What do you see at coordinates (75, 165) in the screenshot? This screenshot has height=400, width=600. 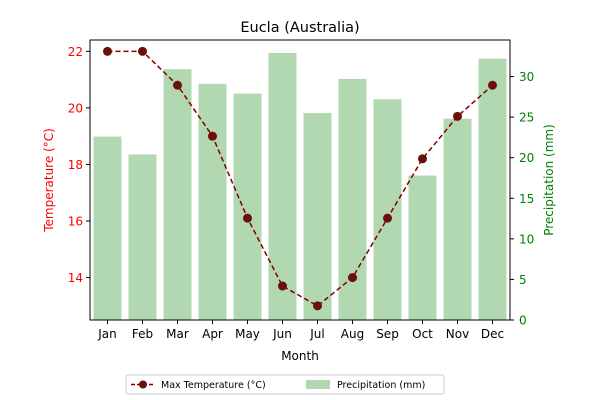 I see `y-left-tick-label: 18` at bounding box center [75, 165].